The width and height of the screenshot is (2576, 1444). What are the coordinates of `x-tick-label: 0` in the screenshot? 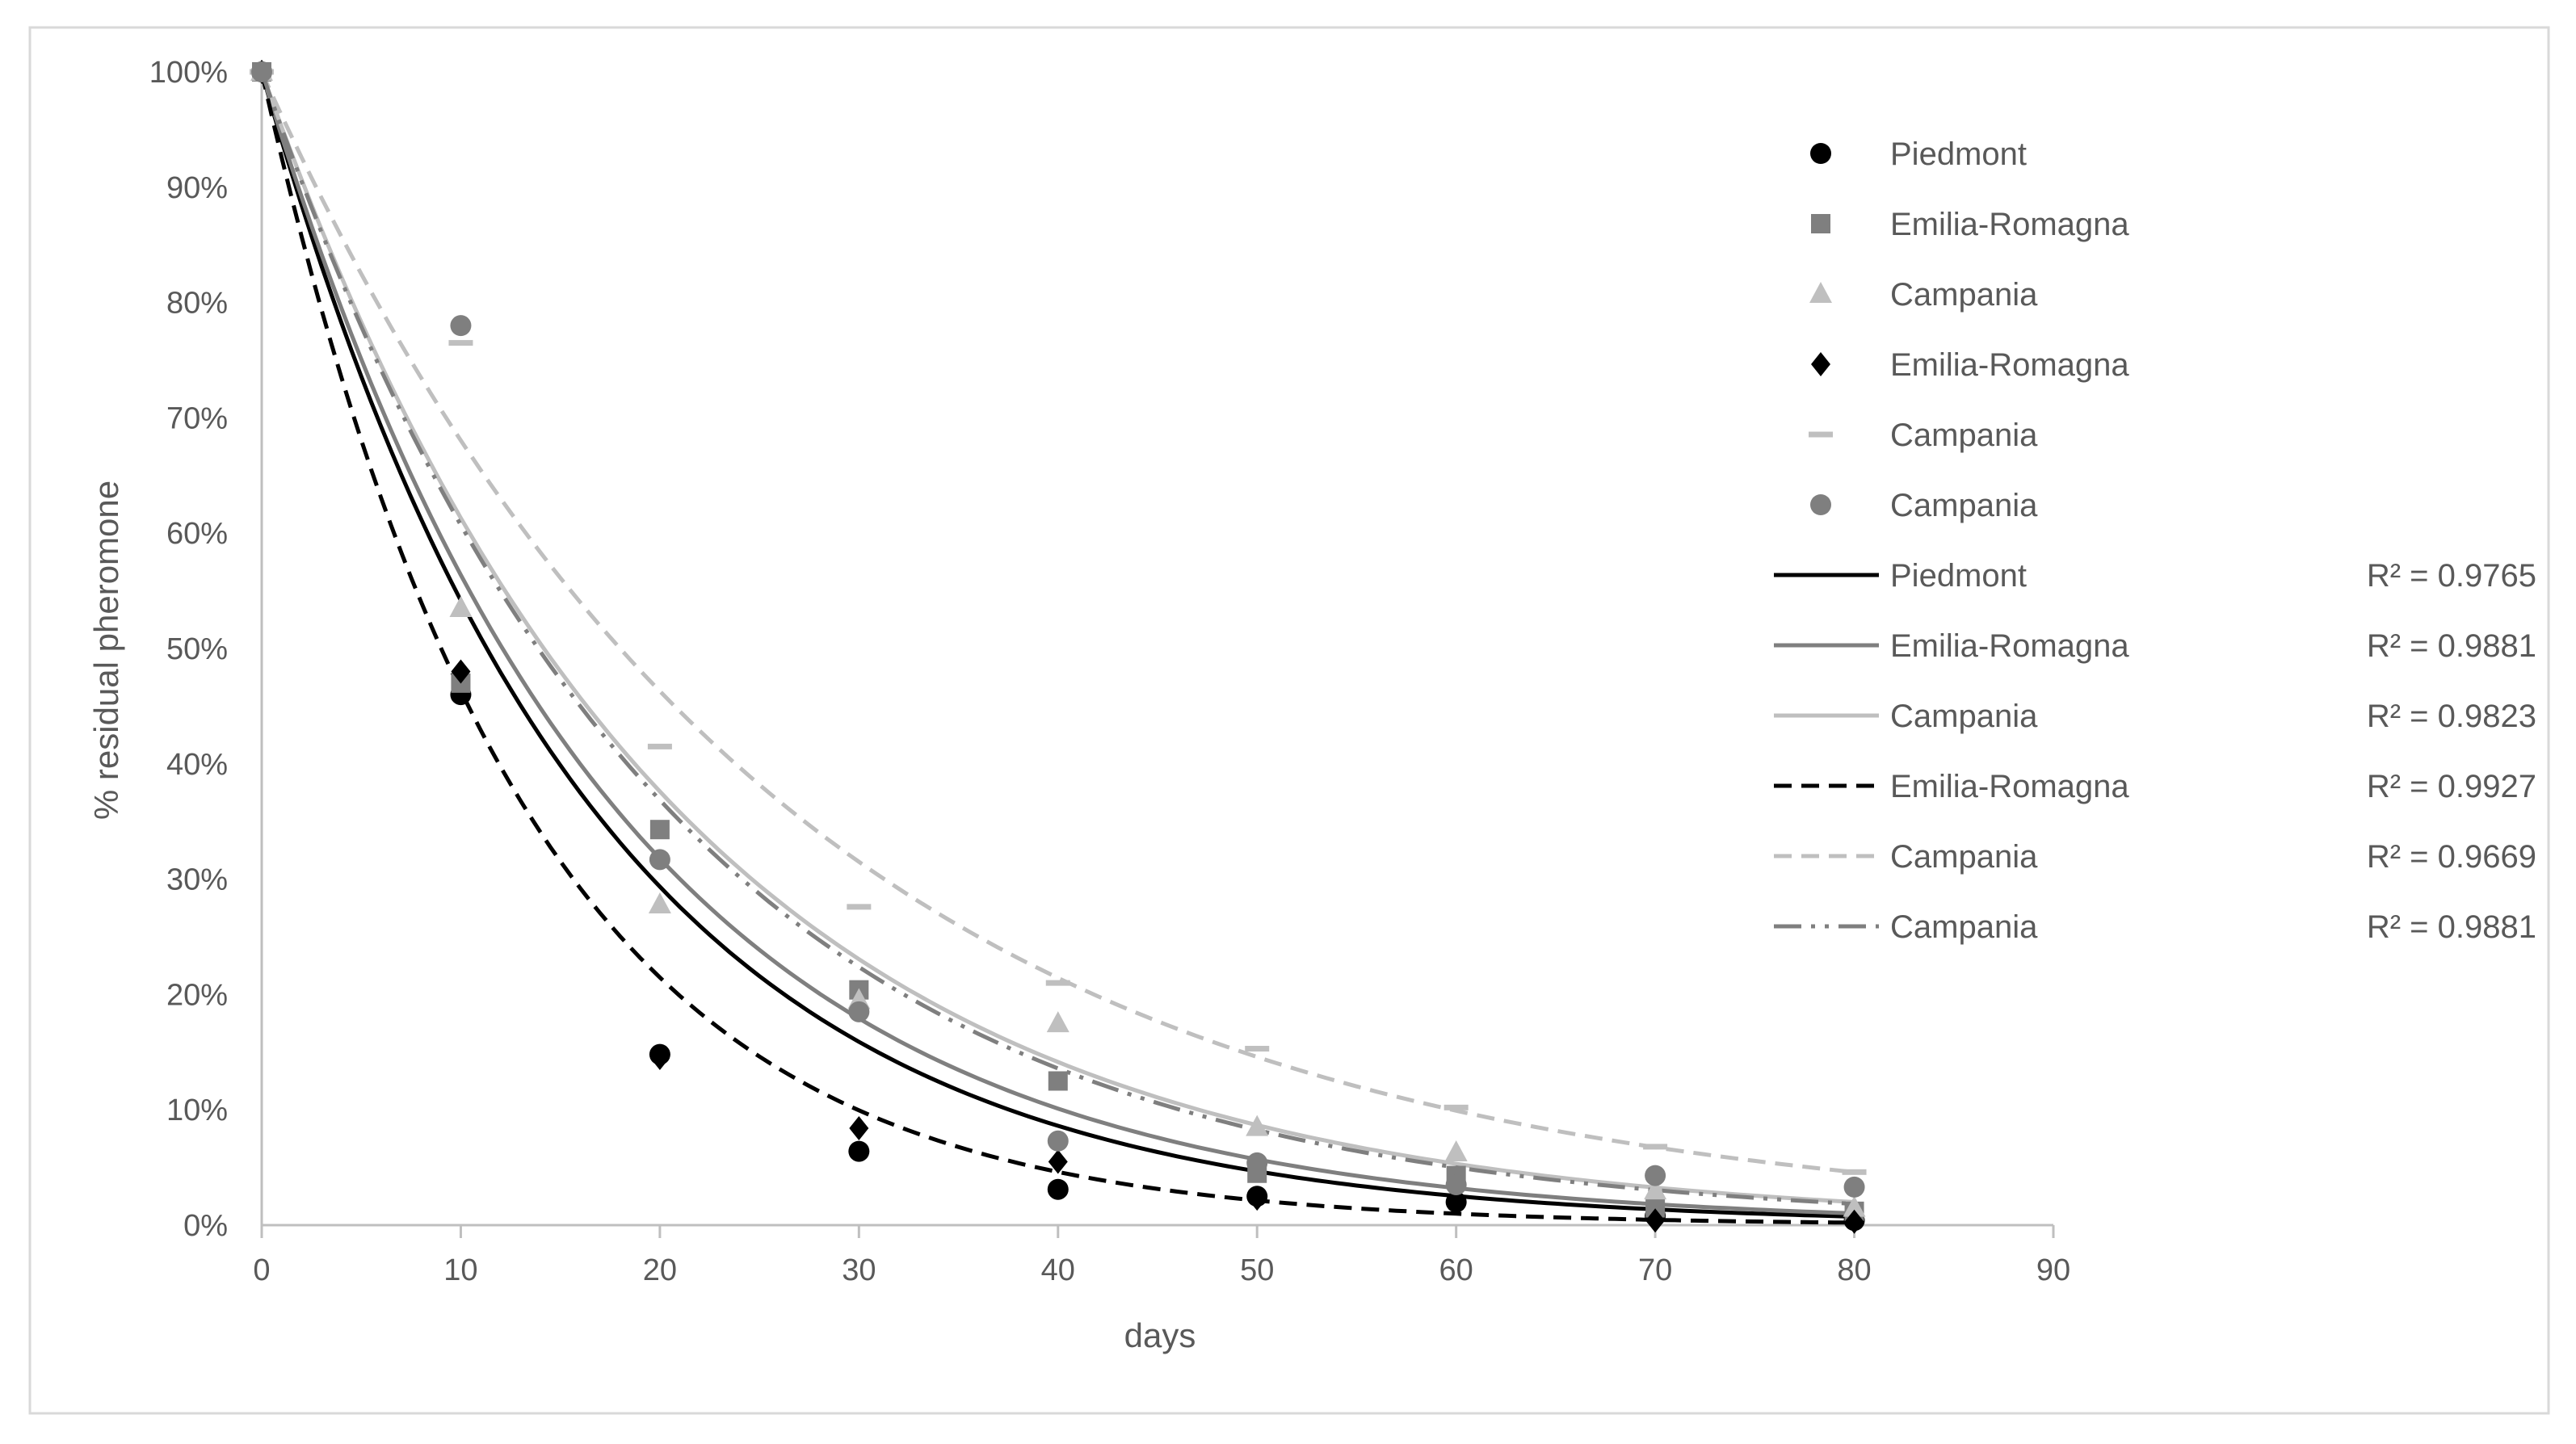 It's located at (261, 1270).